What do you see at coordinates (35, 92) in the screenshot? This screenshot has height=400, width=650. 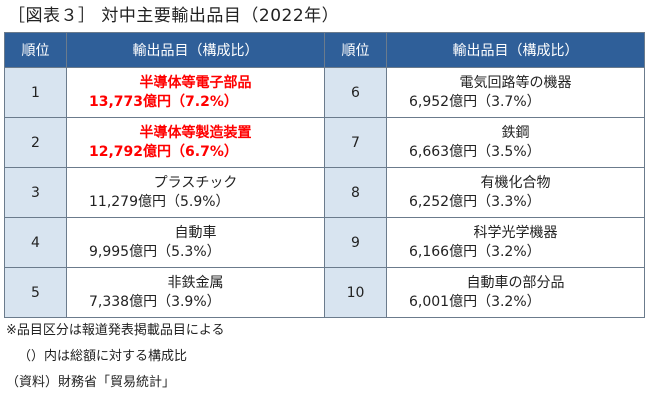 I see `rank-cell: 1` at bounding box center [35, 92].